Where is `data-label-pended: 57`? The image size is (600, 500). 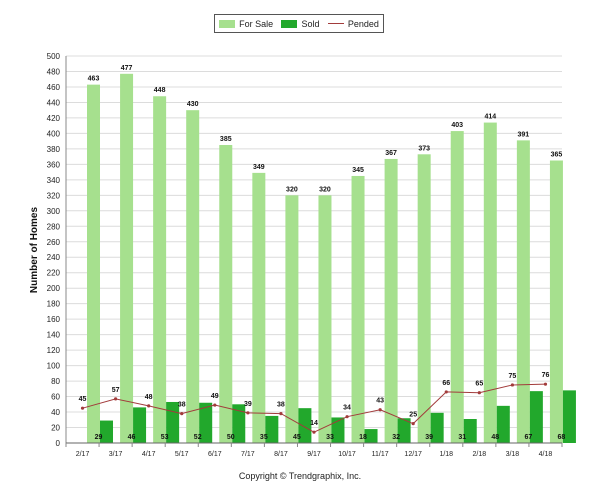 data-label-pended: 57 is located at coordinates (116, 390).